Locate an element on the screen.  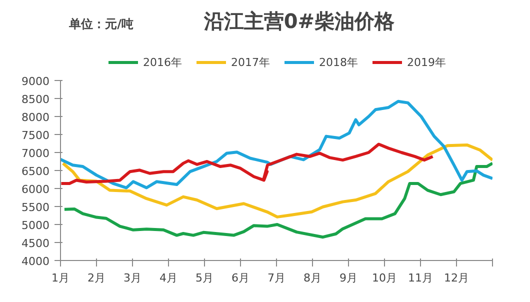
line-series is located at coordinates (247, 163).